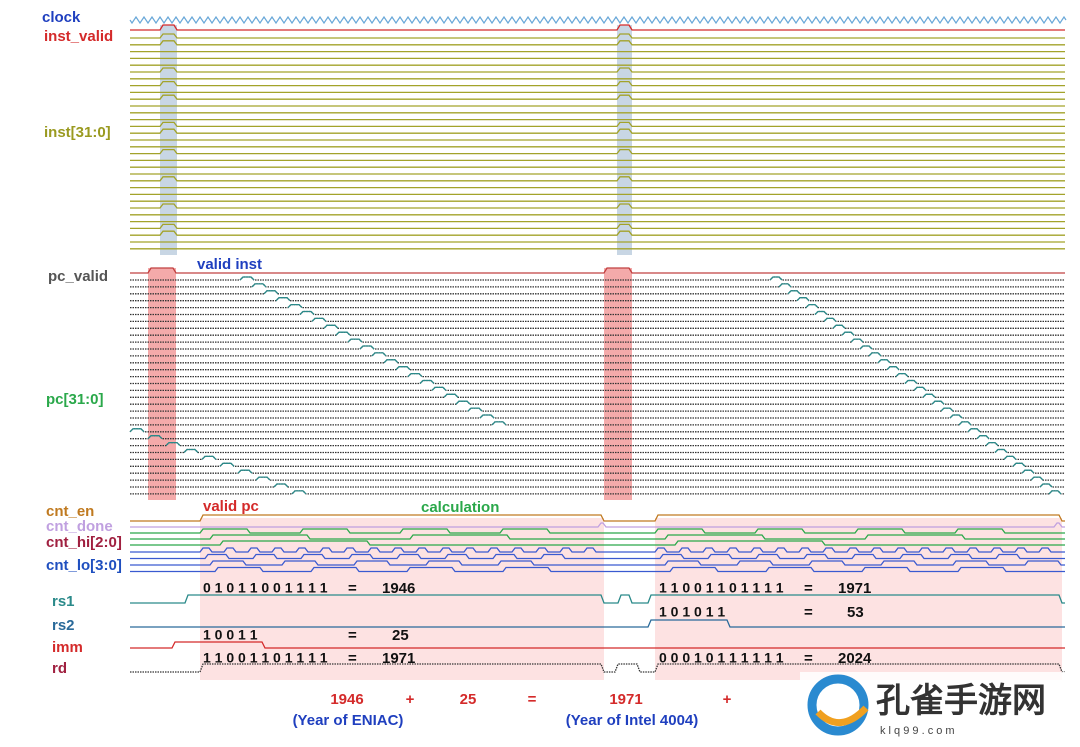 Image resolution: width=1080 pixels, height=747 pixels. What do you see at coordinates (855, 612) in the screenshot?
I see `decimal: 53` at bounding box center [855, 612].